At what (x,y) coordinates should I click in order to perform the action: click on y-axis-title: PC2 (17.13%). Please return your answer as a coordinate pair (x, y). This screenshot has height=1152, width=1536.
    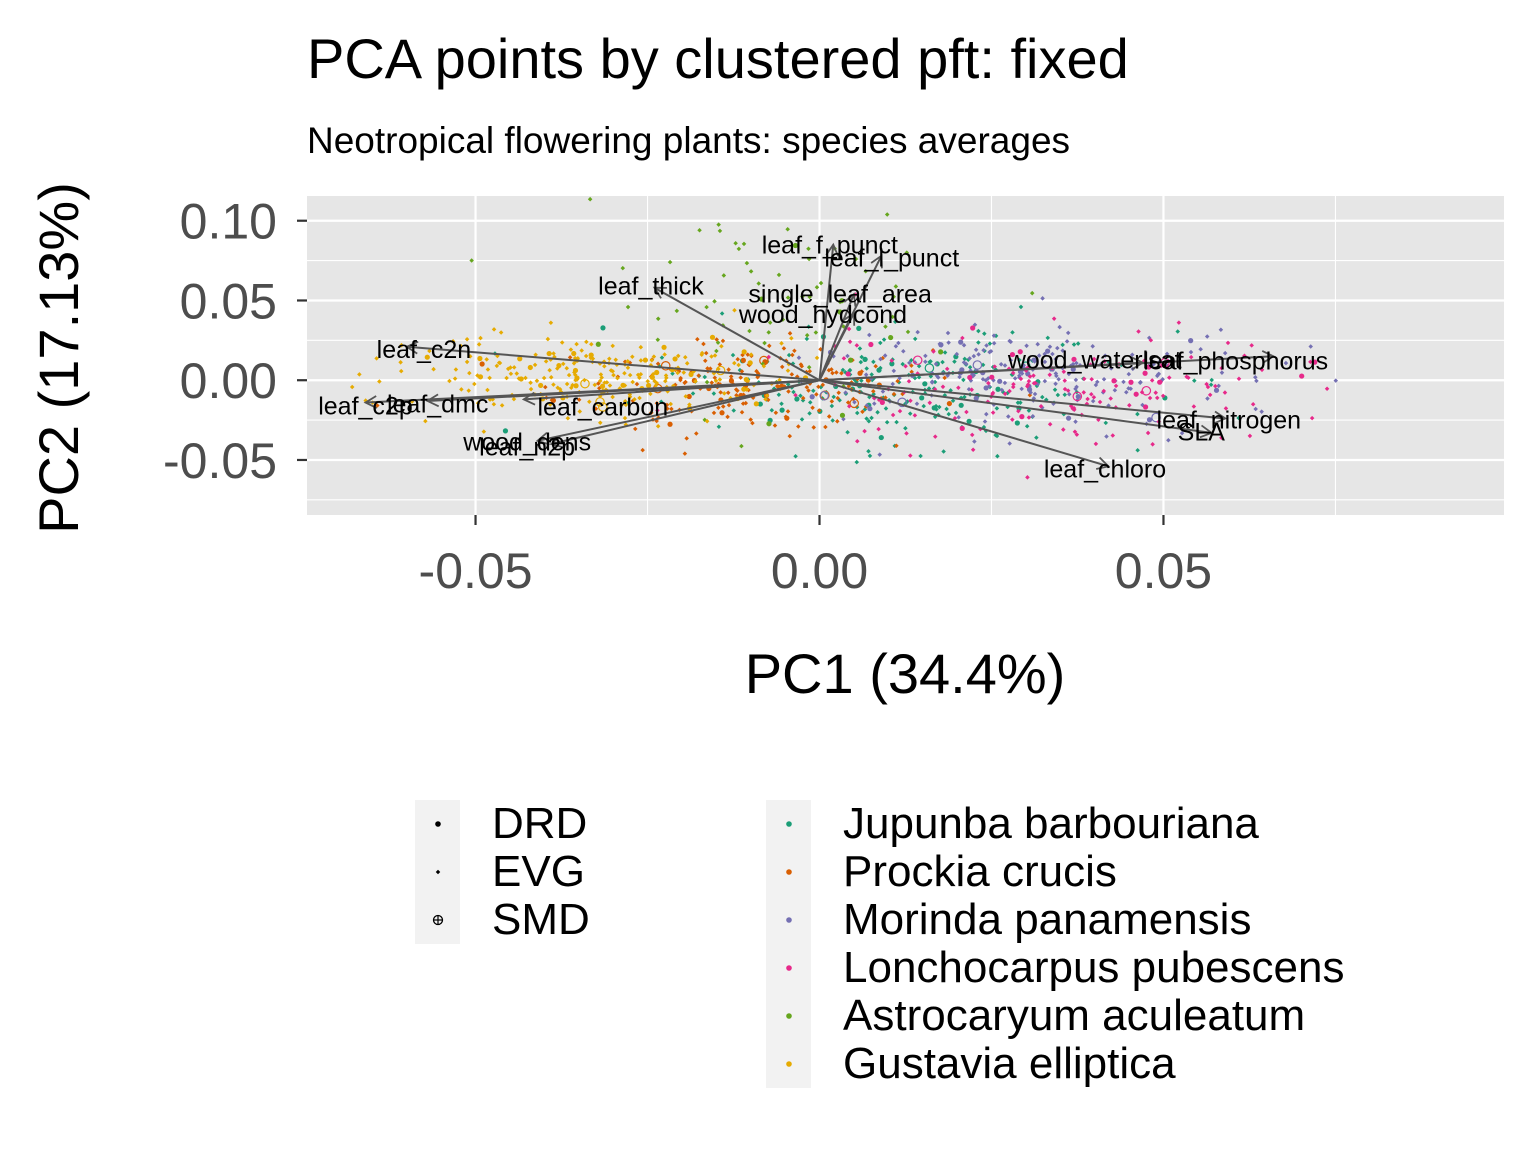
    Looking at the image, I should click on (58, 358).